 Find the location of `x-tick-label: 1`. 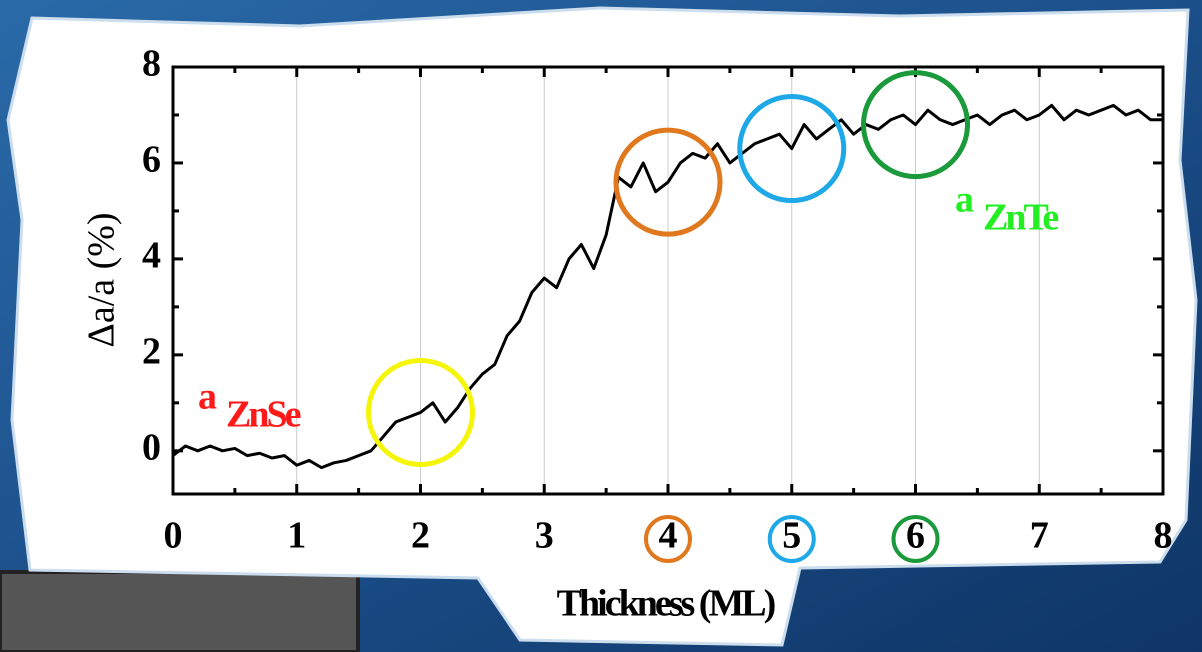

x-tick-label: 1 is located at coordinates (296, 536).